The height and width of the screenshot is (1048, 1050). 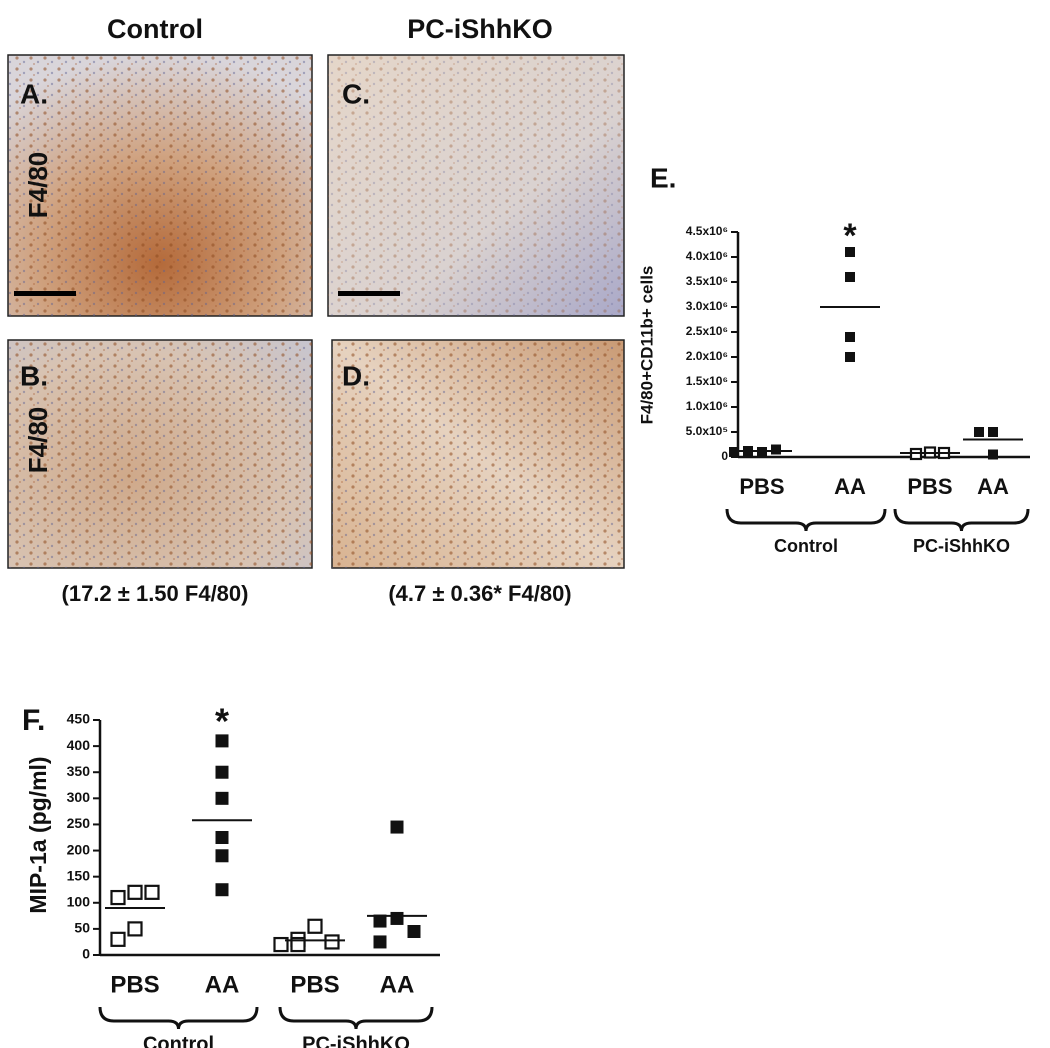 What do you see at coordinates (479, 593) in the screenshot?
I see `caption: (4.7 ± 0.36* F4/80)` at bounding box center [479, 593].